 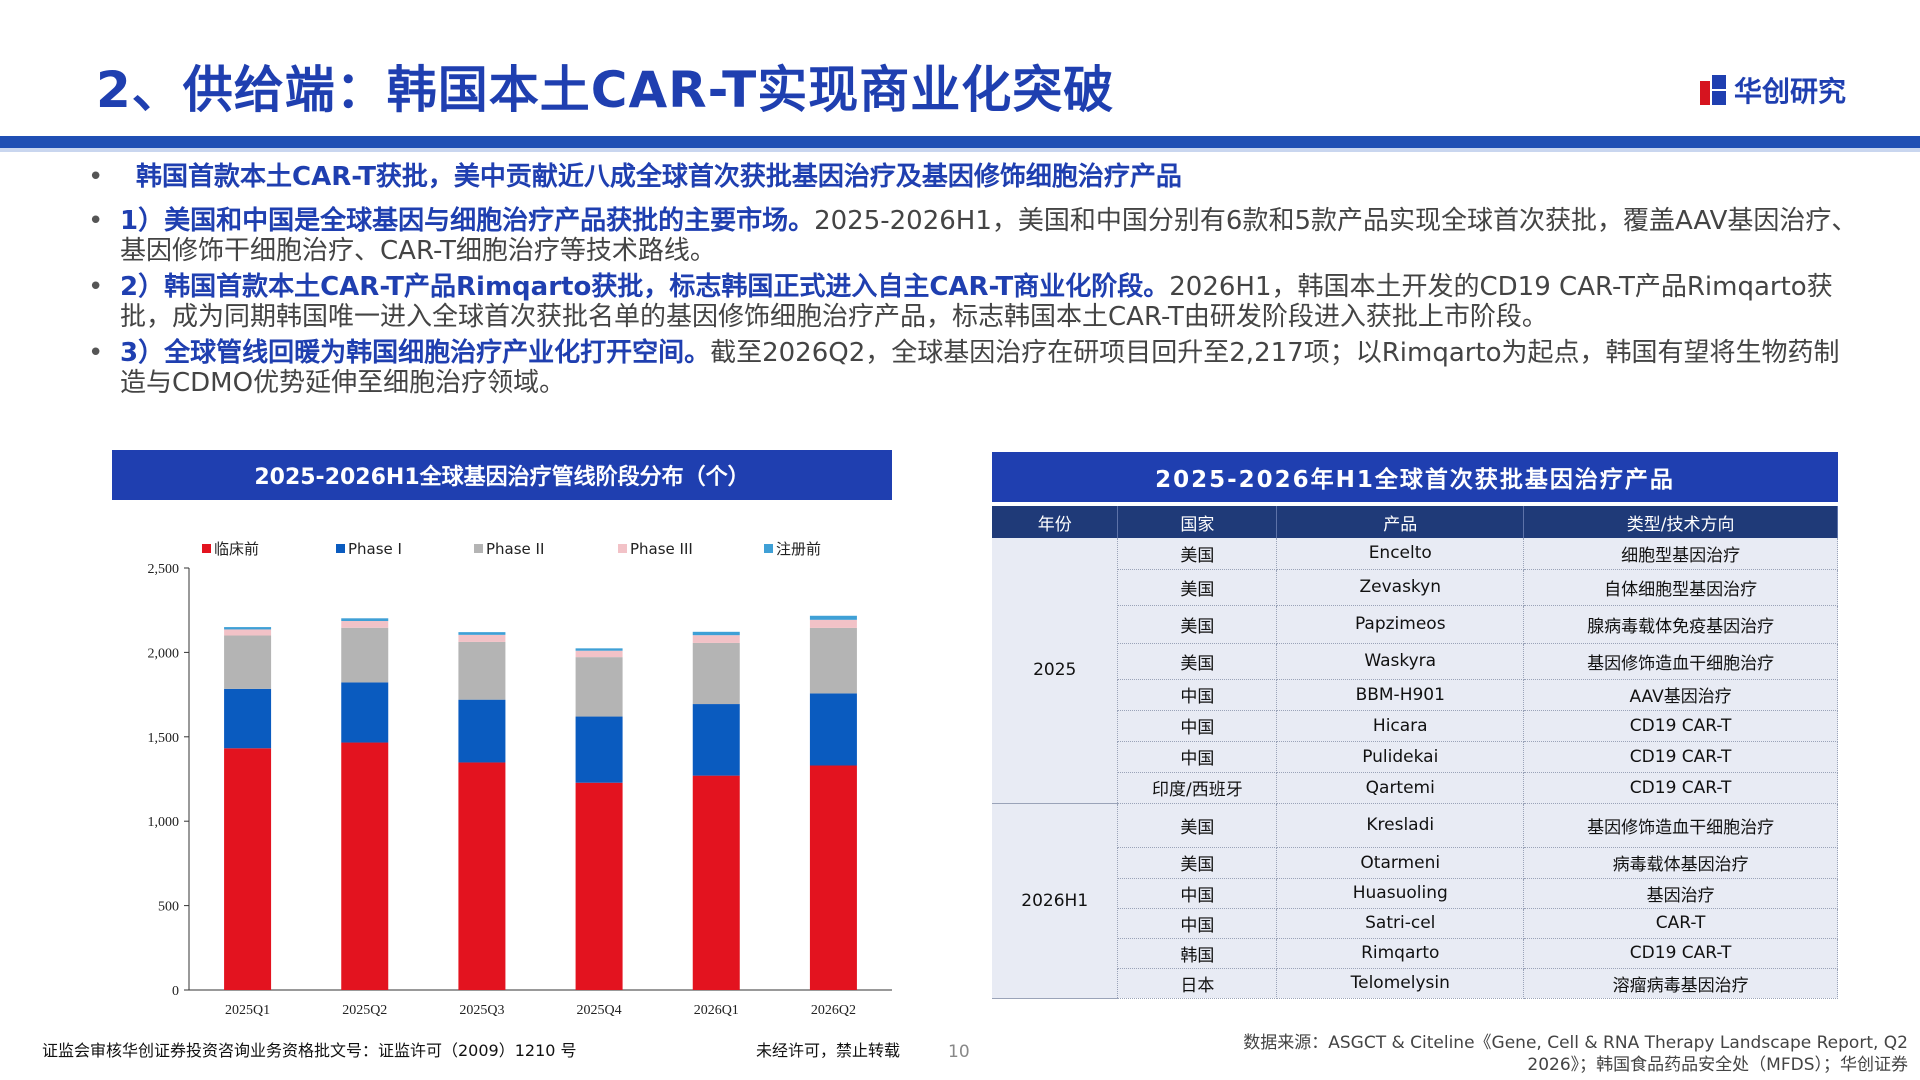 I want to click on table-row: 中国 BBM-H901 AAV基因治疗, so click(x=1415, y=695).